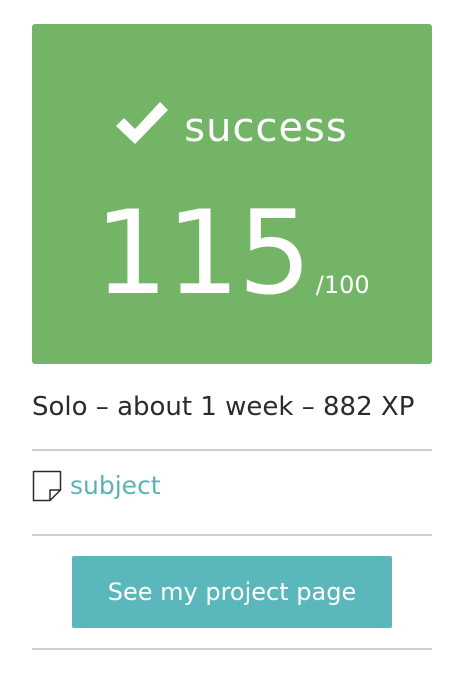 This screenshot has width=460, height=690. What do you see at coordinates (115, 485) in the screenshot?
I see `subject-link: subject` at bounding box center [115, 485].